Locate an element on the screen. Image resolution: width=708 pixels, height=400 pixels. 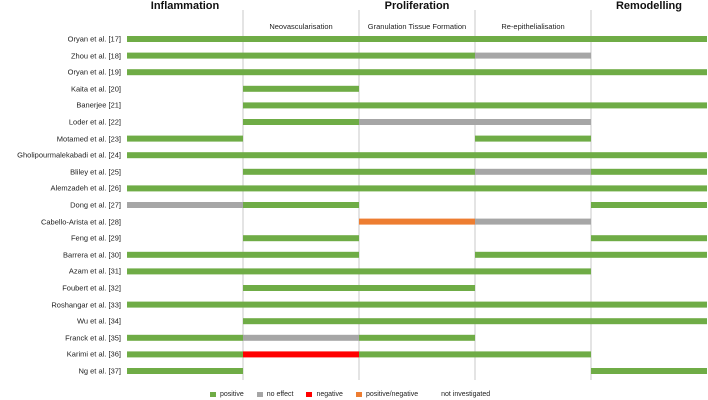
phase-title-proliferation: Proliferation is located at coordinates (417, 6).